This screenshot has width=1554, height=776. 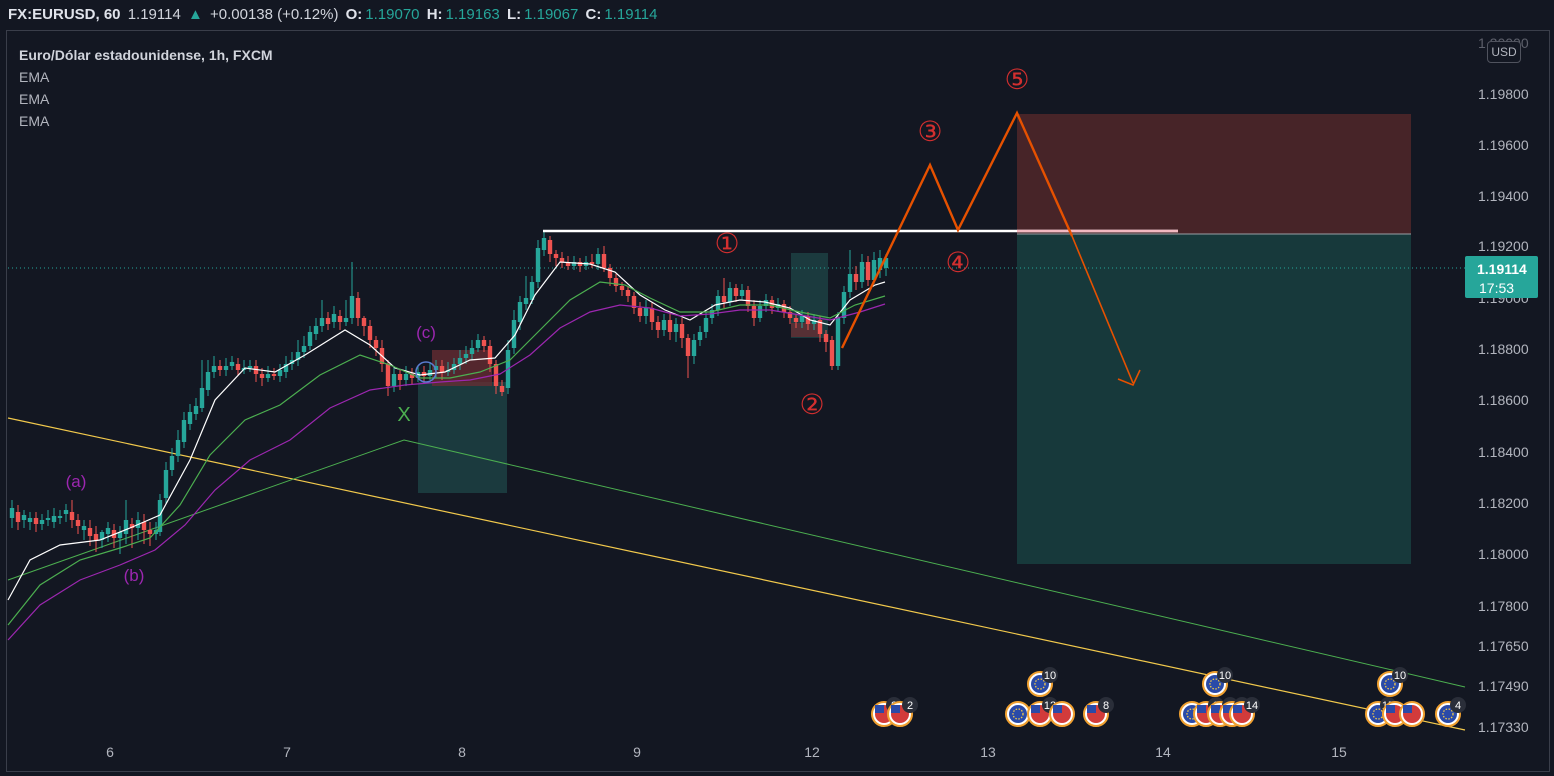 I want to click on current-price-tag: 1.19114 17:53, so click(x=1501, y=277).